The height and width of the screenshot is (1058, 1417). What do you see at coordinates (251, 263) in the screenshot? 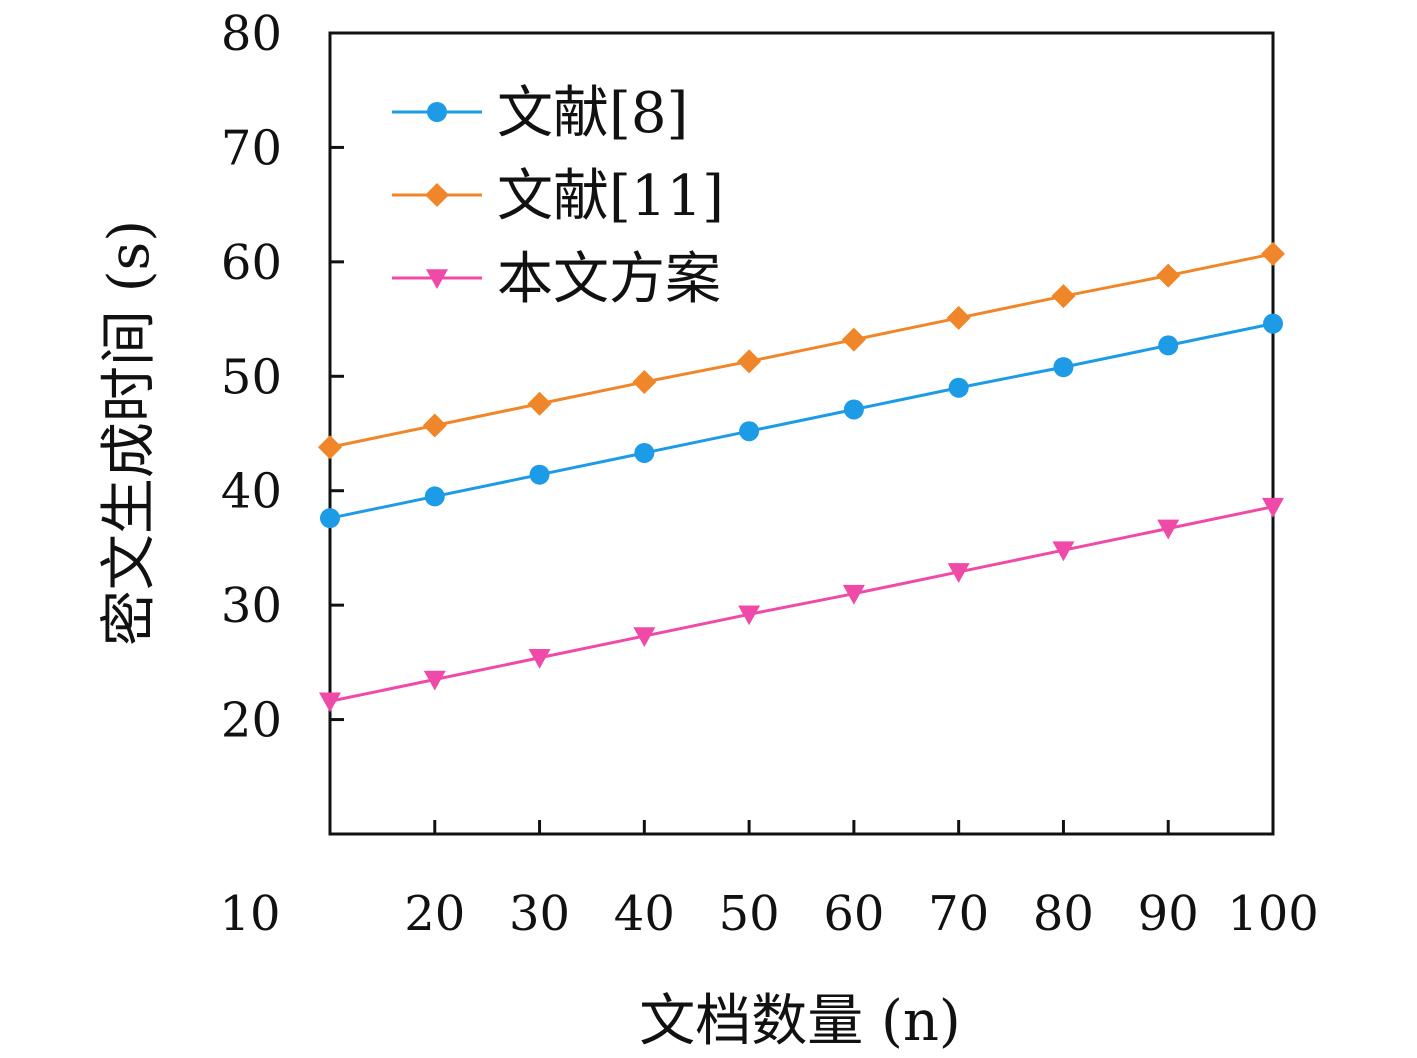
I see `y-tick-label: 60` at bounding box center [251, 263].